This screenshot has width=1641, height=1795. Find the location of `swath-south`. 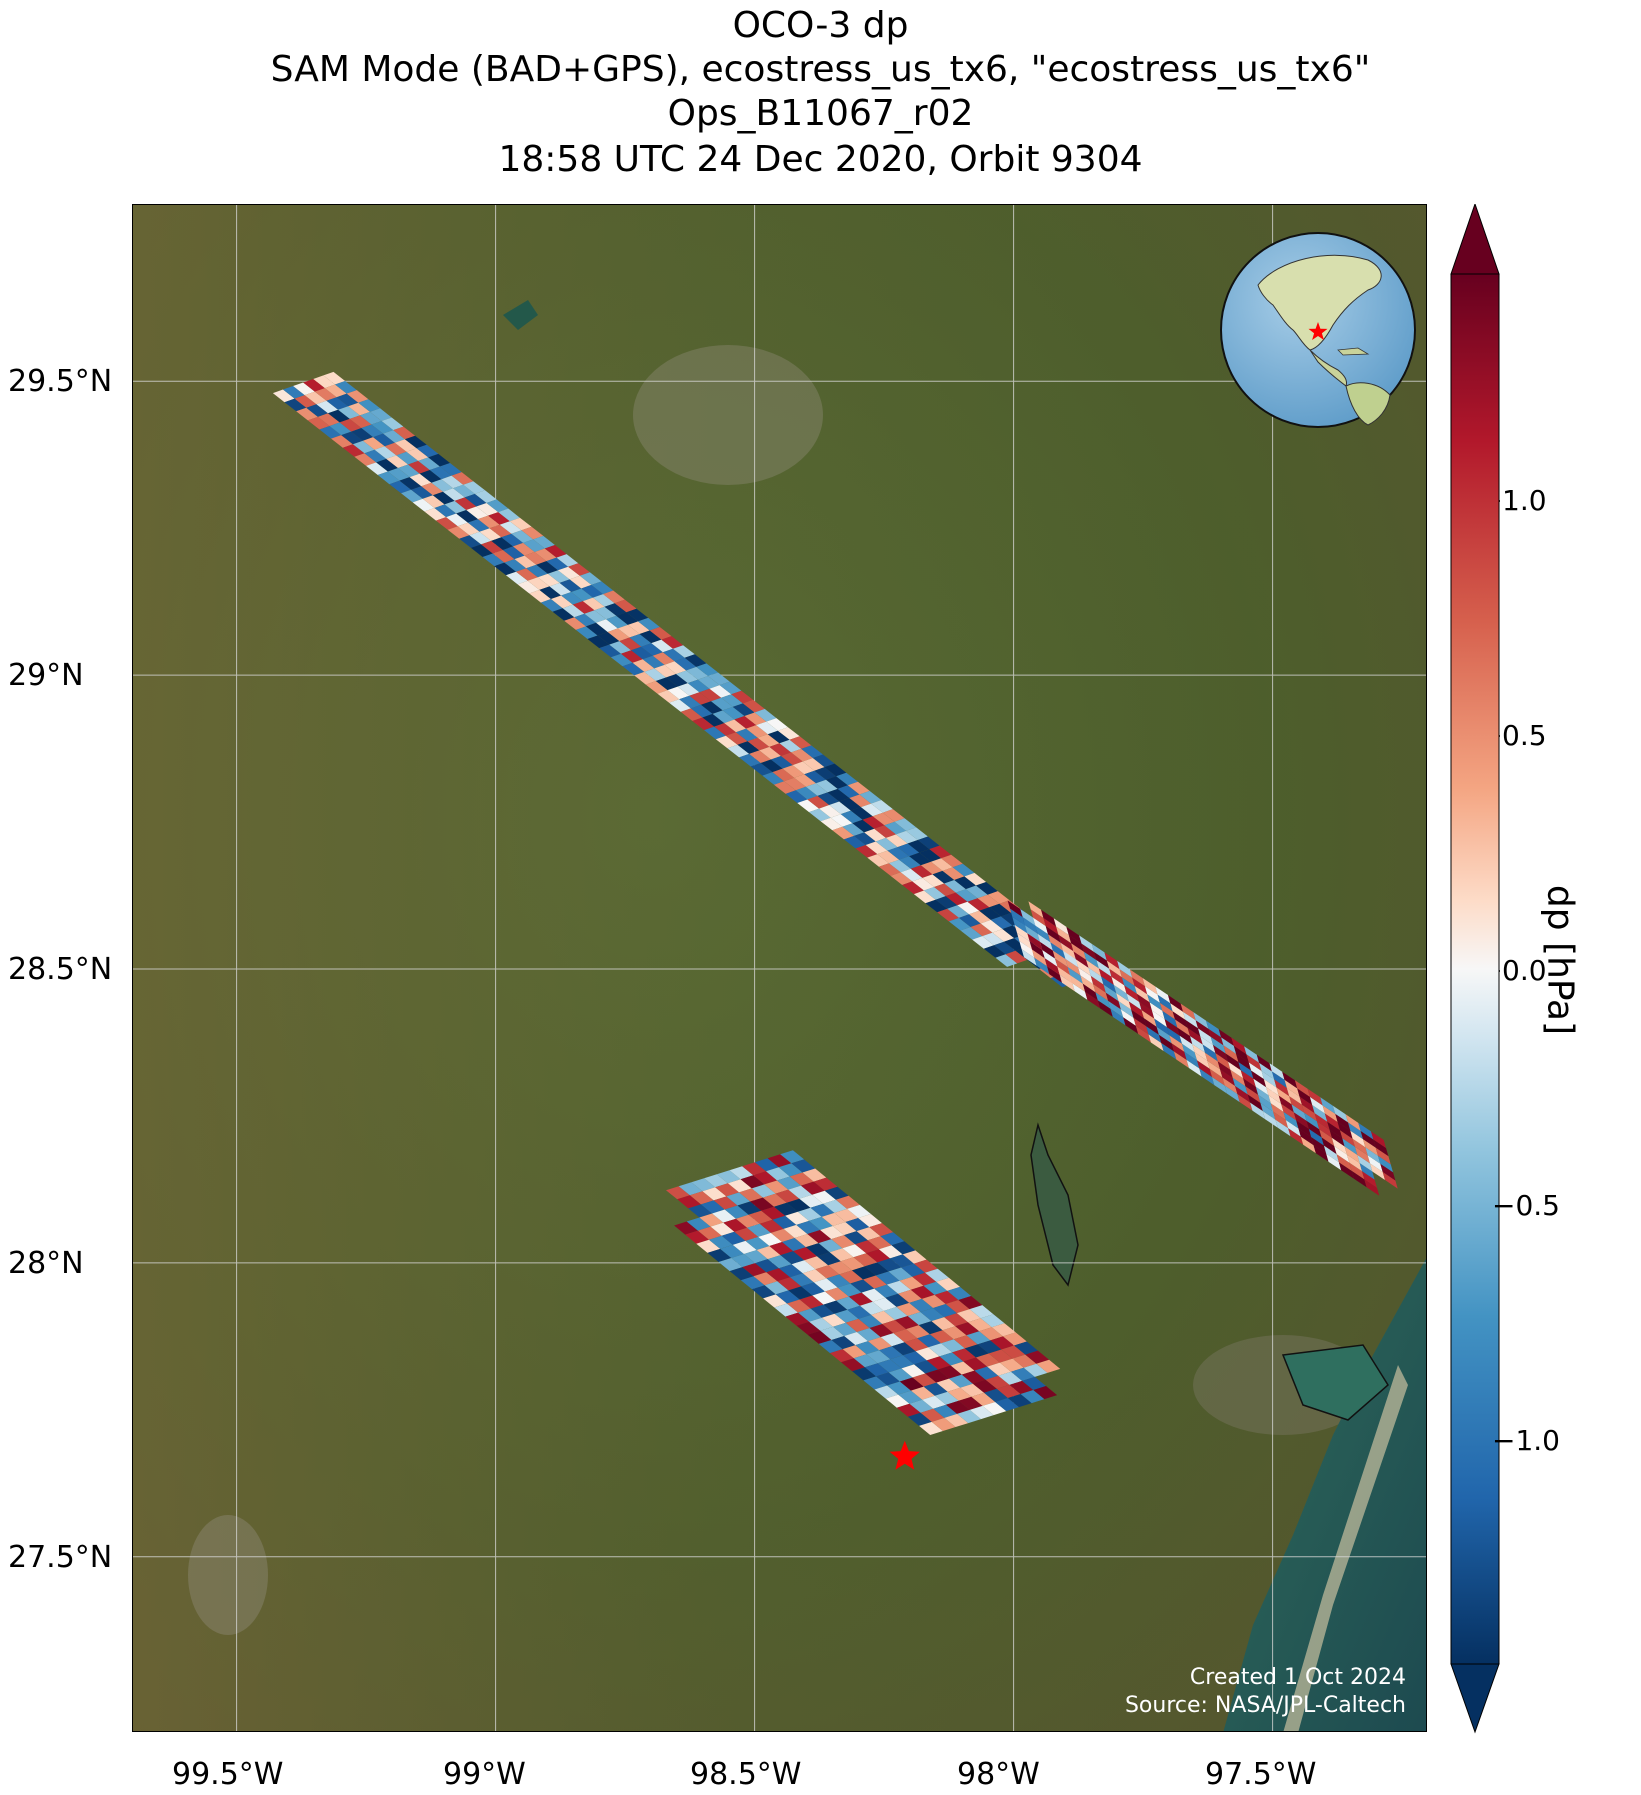

swath-south is located at coordinates (863, 1292).